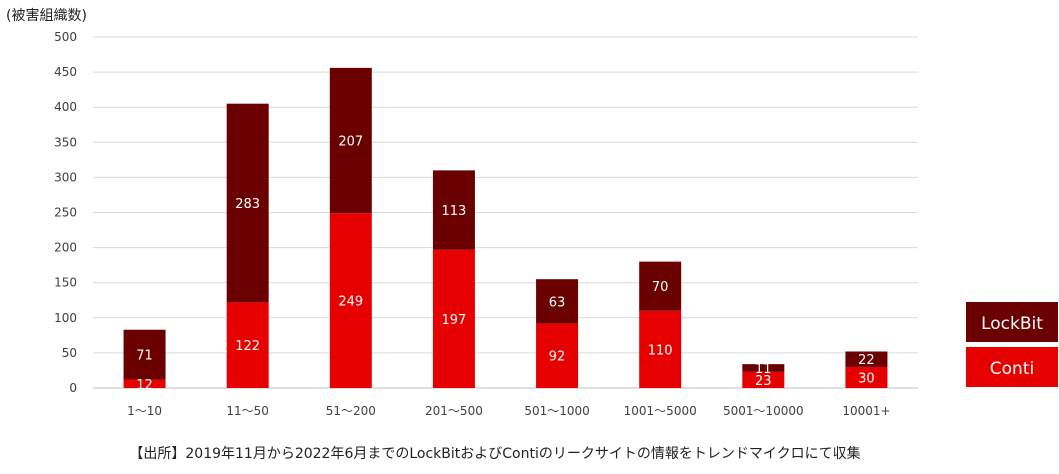 This screenshot has height=474, width=1059. I want to click on data-label: 197, so click(454, 320).